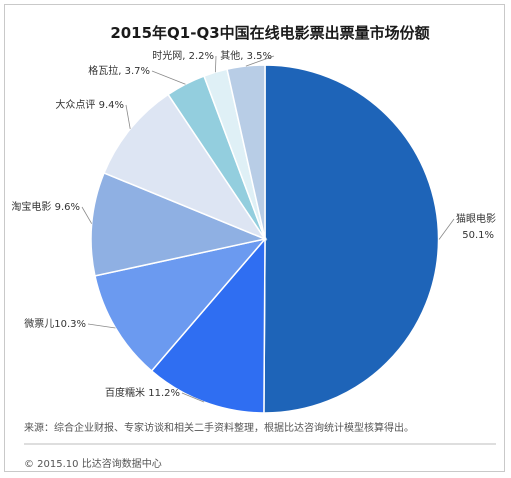 The width and height of the screenshot is (511, 478). What do you see at coordinates (142, 392) in the screenshot?
I see `slice-label: 百度糯米 11.2%` at bounding box center [142, 392].